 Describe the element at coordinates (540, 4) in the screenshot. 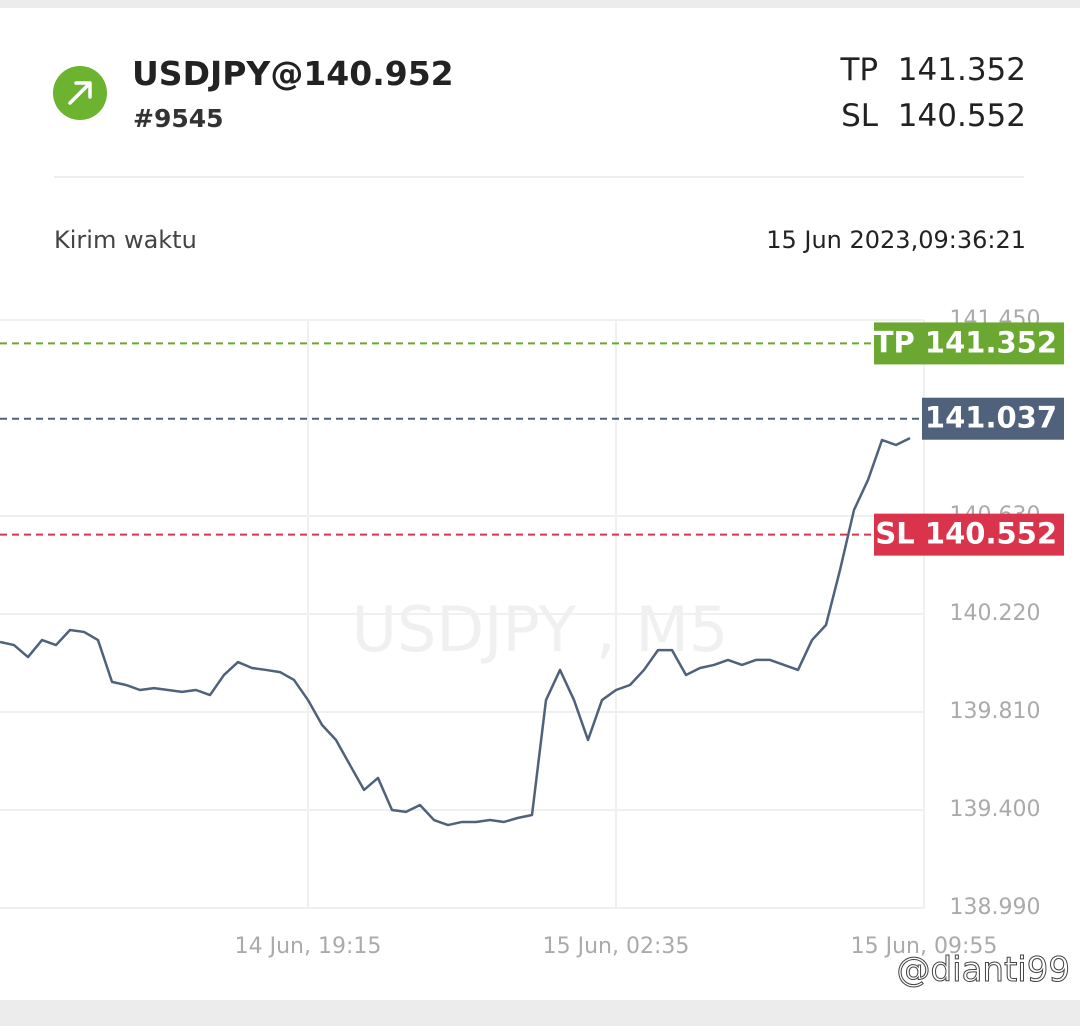

I see `top-bar` at that location.